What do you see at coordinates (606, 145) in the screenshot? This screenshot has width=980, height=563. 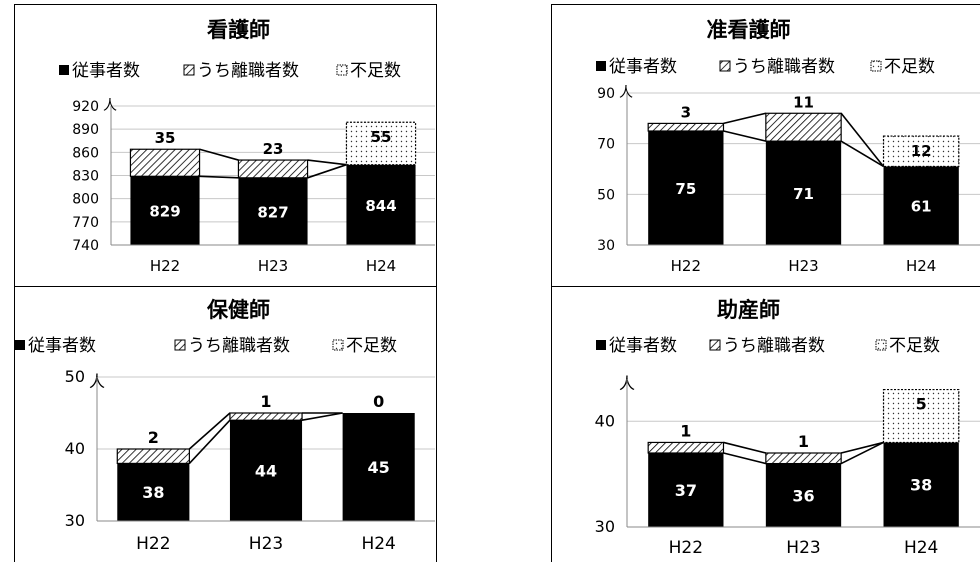 I see `y-tick-label: 70` at bounding box center [606, 145].